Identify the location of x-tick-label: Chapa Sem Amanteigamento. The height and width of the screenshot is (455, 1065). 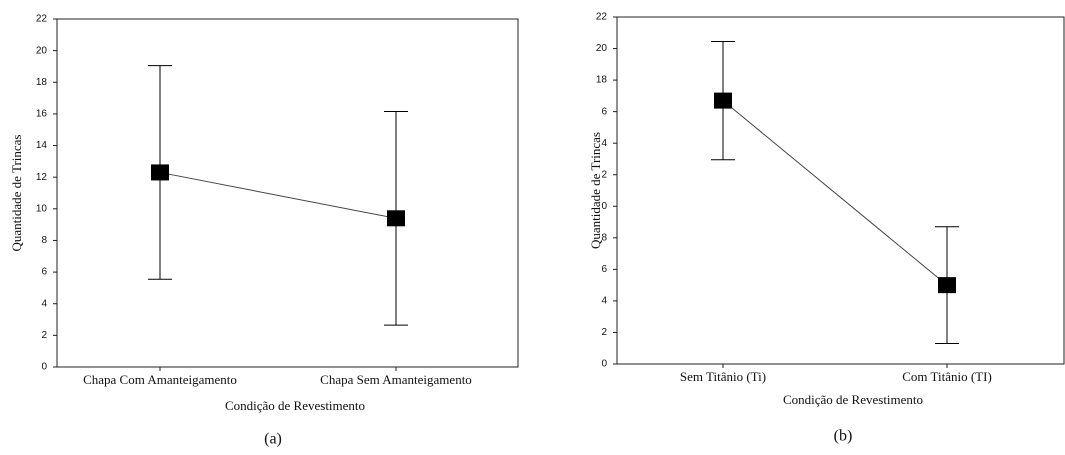
(396, 379).